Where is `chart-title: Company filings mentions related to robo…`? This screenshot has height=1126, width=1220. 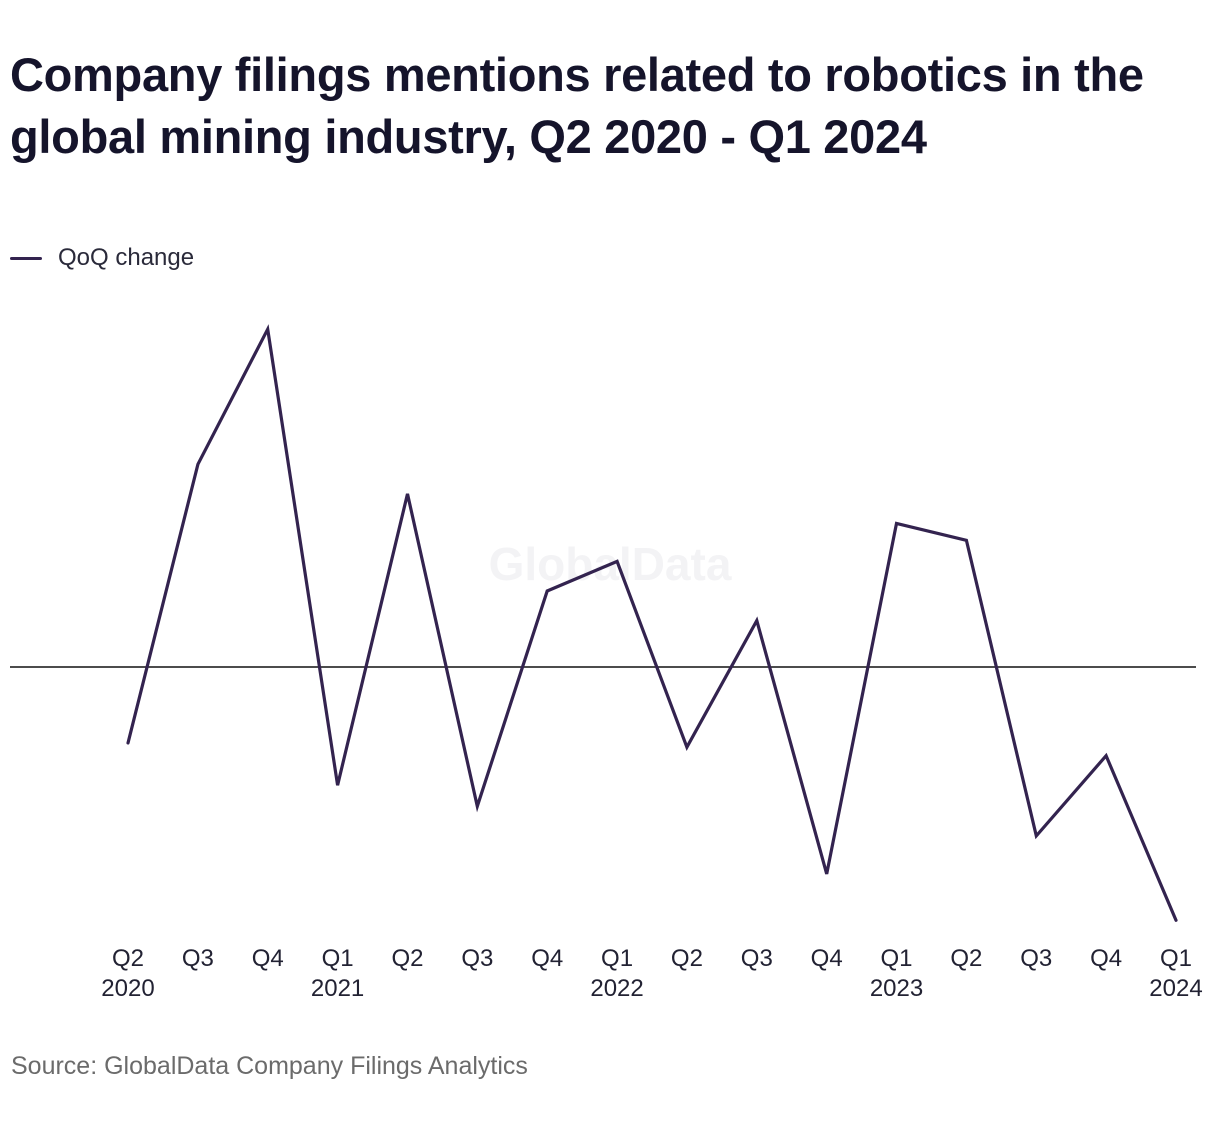 chart-title: Company filings mentions related to robo… is located at coordinates (577, 105).